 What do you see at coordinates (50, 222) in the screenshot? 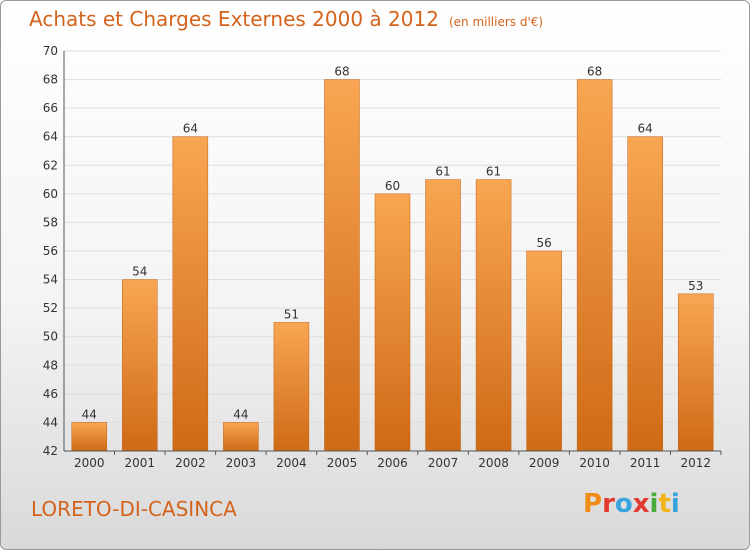
I see `y-tick-label: 58` at bounding box center [50, 222].